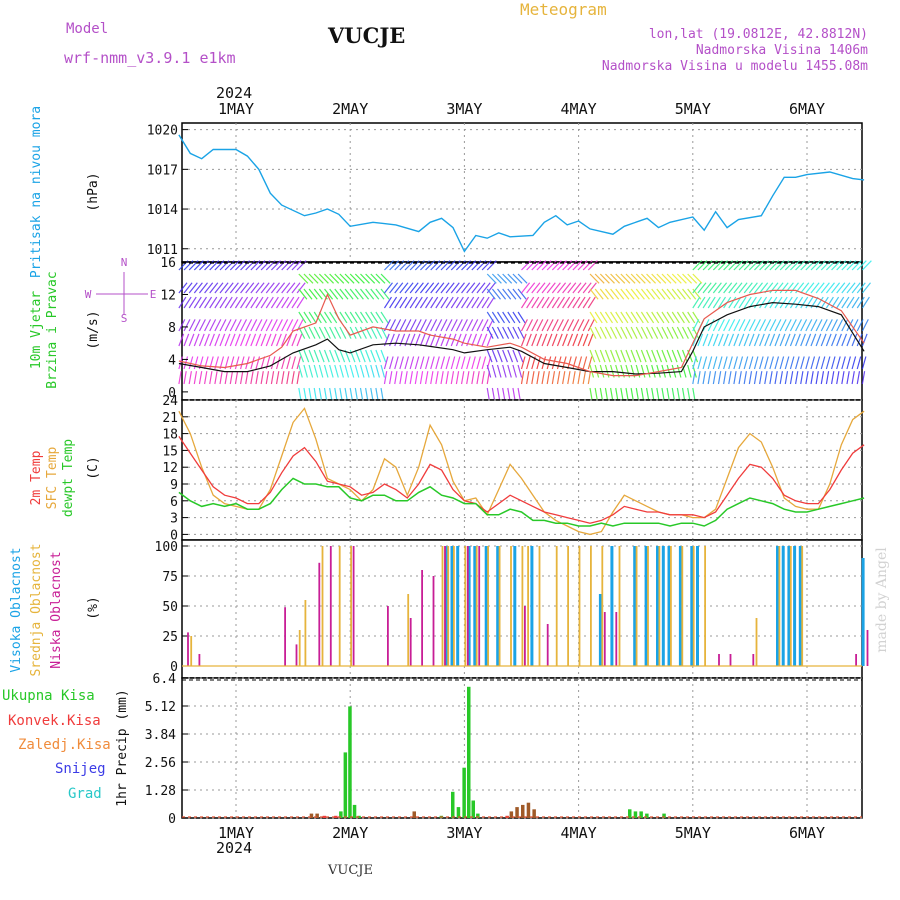 This screenshot has height=900, width=900. I want to click on top-day-label: 5MAY, so click(693, 109).